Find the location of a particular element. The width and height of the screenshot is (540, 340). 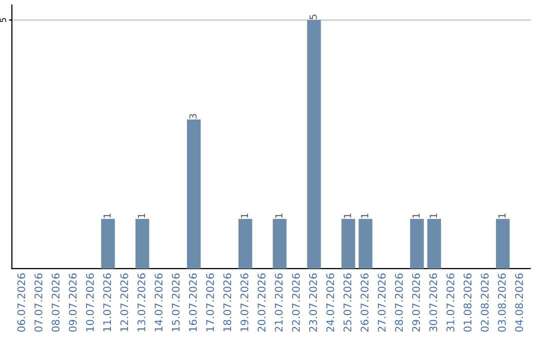

x-tick-label: 22.07.2026 is located at coordinates (296, 302).